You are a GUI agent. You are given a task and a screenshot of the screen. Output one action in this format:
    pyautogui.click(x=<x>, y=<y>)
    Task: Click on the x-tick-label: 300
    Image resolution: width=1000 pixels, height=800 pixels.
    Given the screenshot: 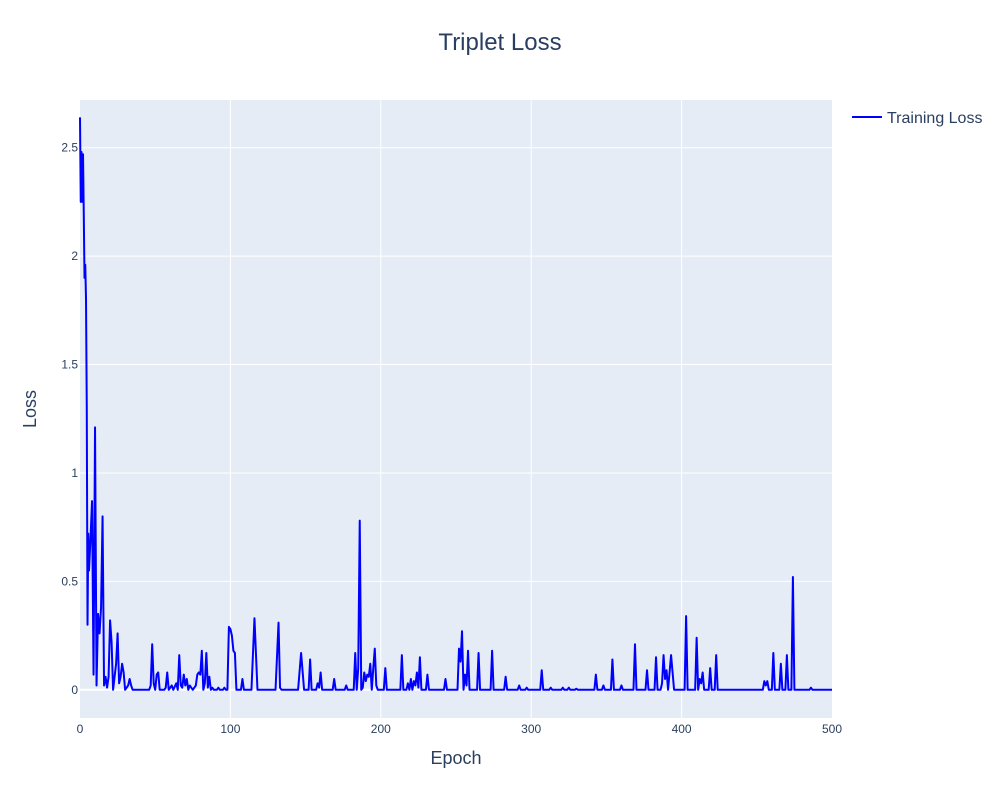 What is the action you would take?
    pyautogui.click(x=531, y=729)
    